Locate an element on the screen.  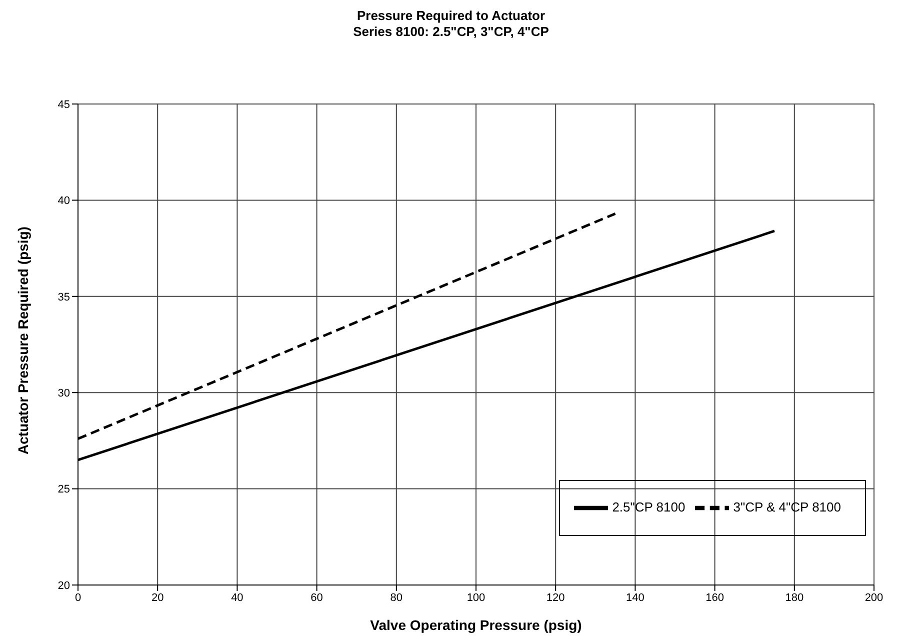
x-tick-label: 40 is located at coordinates (237, 598).